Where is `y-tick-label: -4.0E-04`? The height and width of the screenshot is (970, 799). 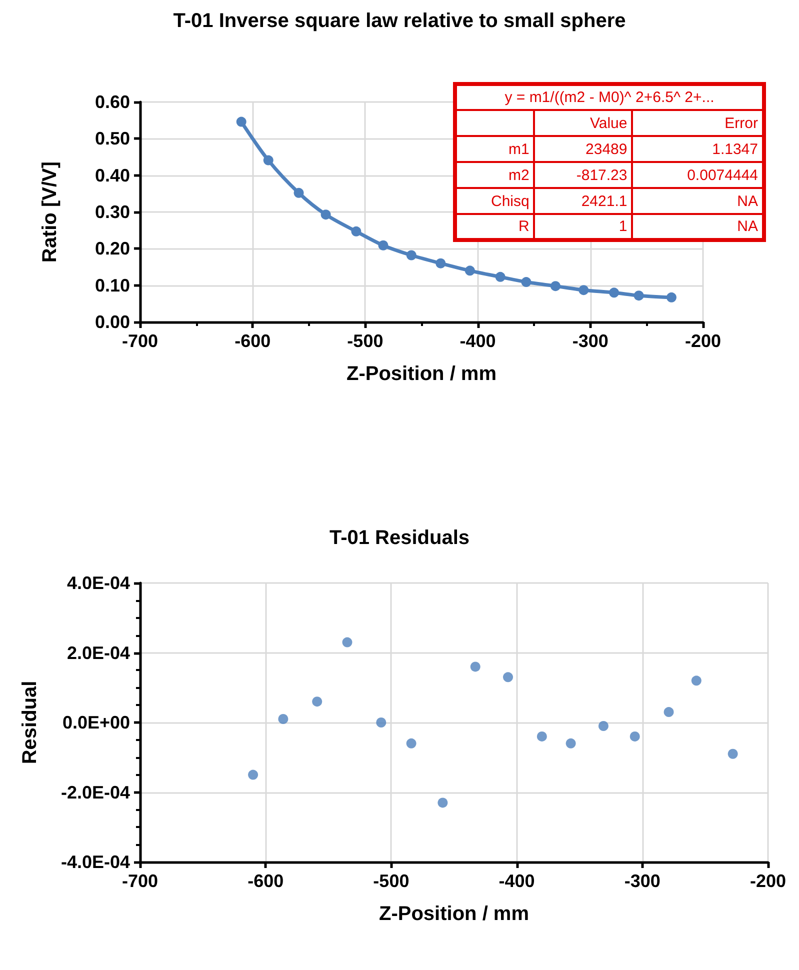 y-tick-label: -4.0E-04 is located at coordinates (95, 862).